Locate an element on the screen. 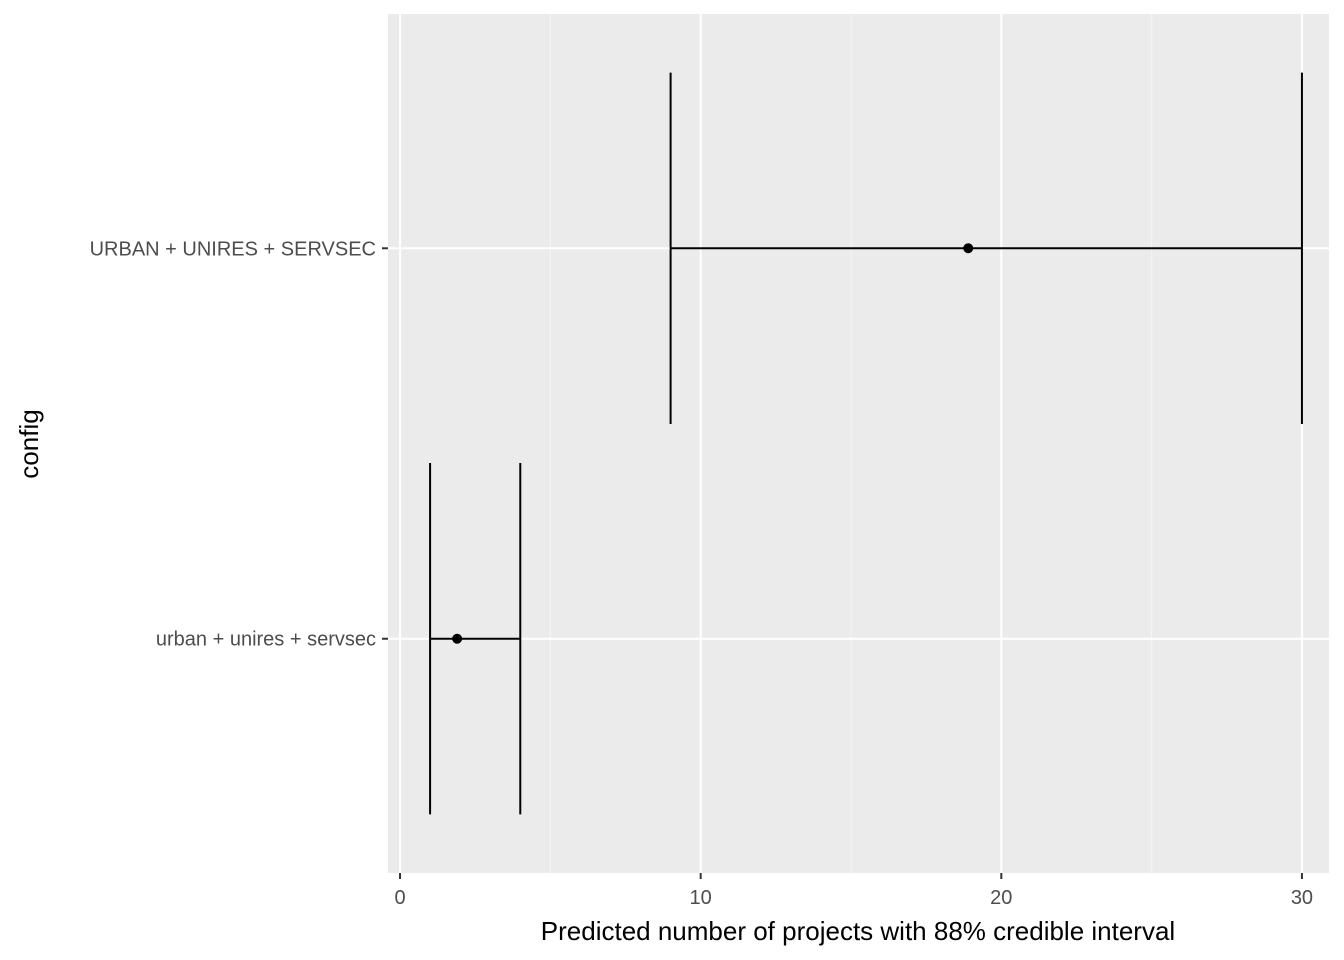 Image resolution: width=1344 pixels, height=960 pixels. x-tick-label: 0 is located at coordinates (399, 898).